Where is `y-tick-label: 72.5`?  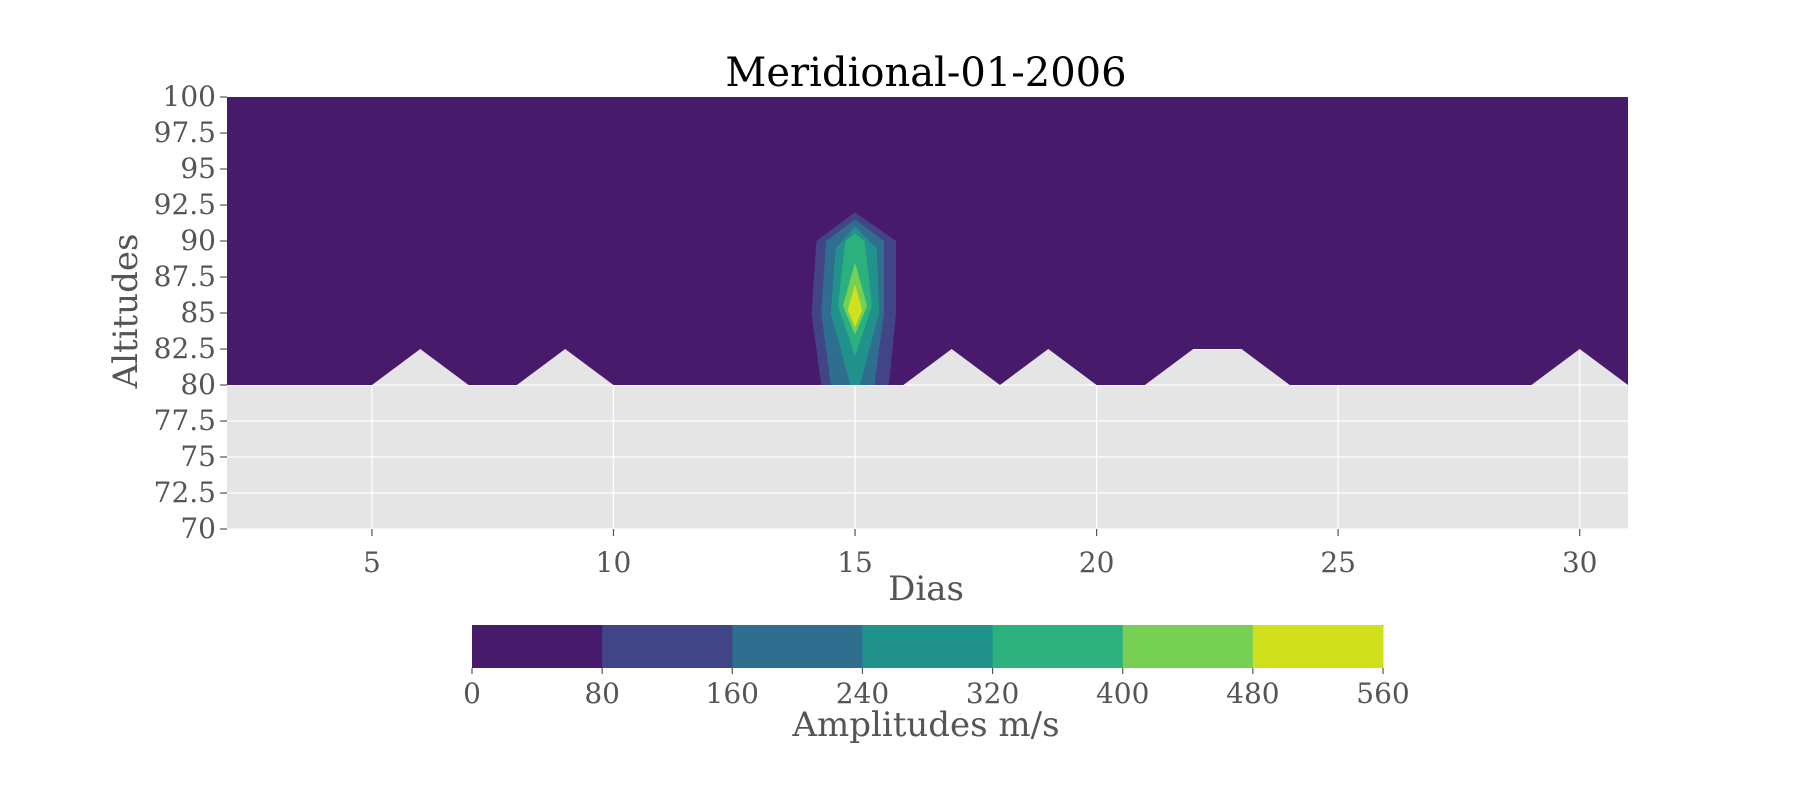
y-tick-label: 72.5 is located at coordinates (185, 492).